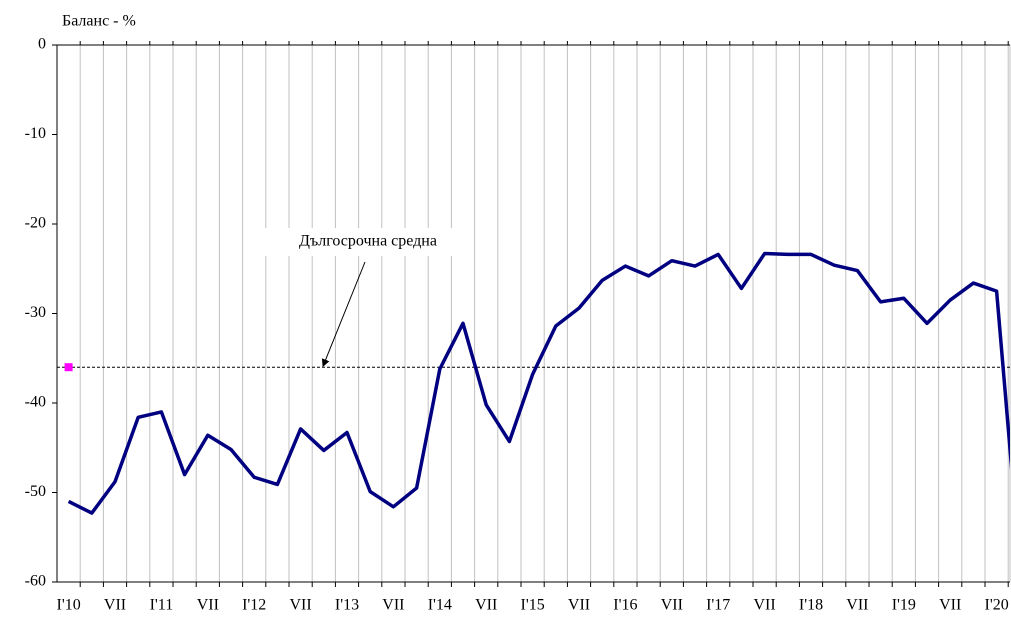 This screenshot has height=622, width=1011. Describe the element at coordinates (811, 605) in the screenshot. I see `x-tick-label: I'18` at that location.